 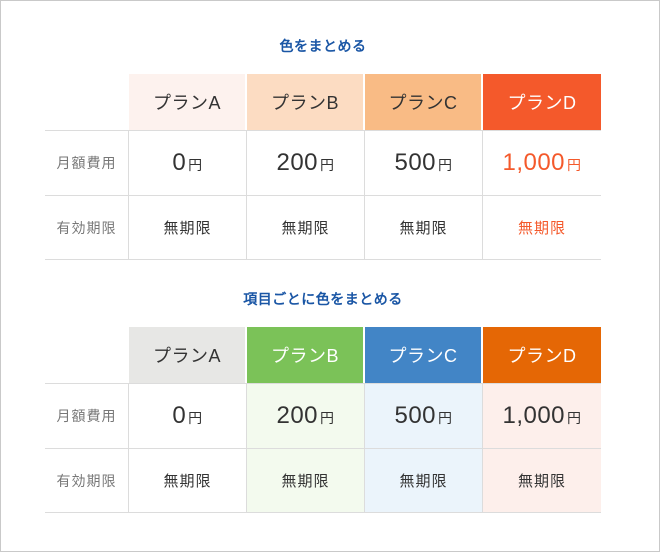 I want to click on table-title: 色をまとめる, so click(x=323, y=46).